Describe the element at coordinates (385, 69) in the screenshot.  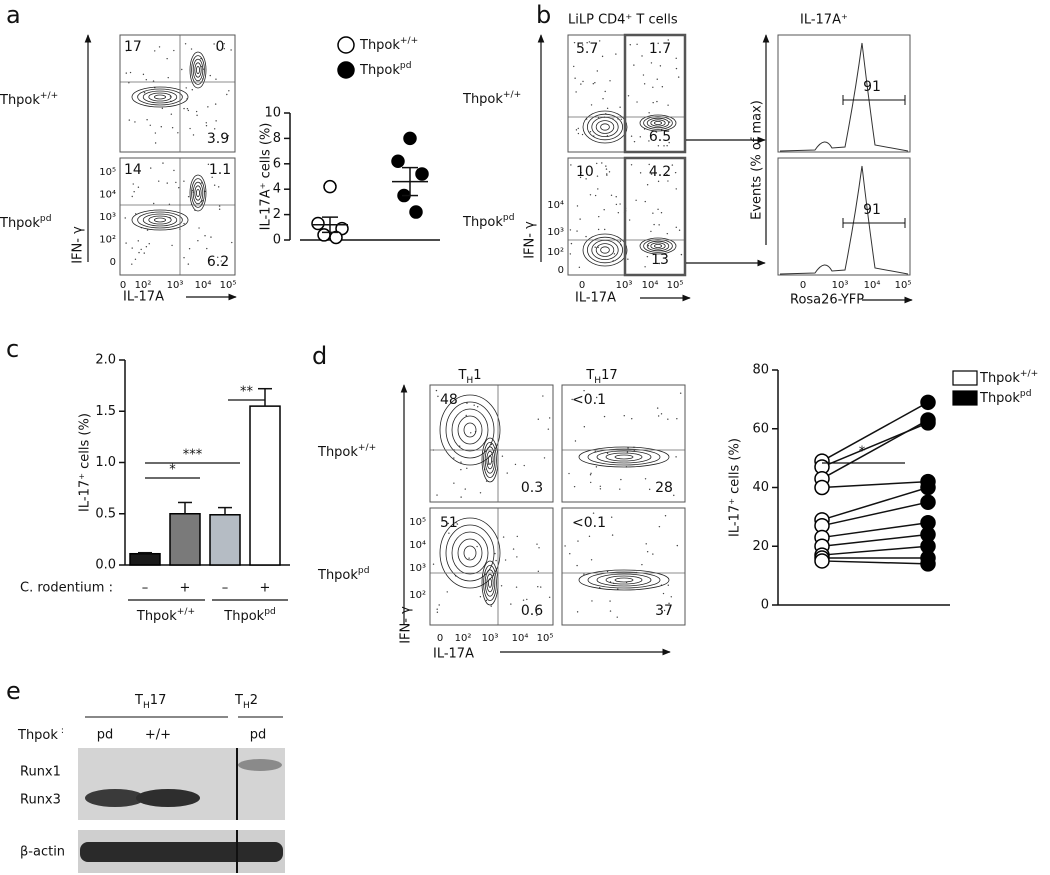
I see `legend-label: Thpokpd` at that location.